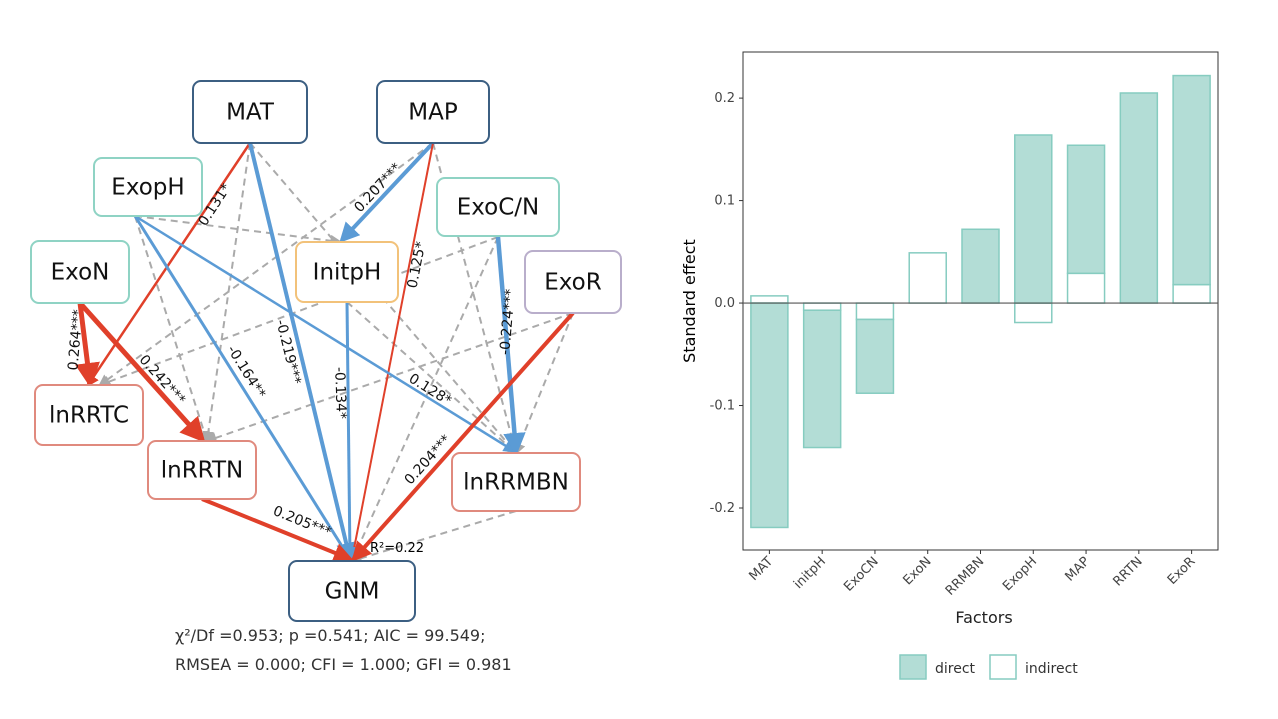  What do you see at coordinates (417, 264) in the screenshot?
I see `path-coefficient: 0.125*` at bounding box center [417, 264].